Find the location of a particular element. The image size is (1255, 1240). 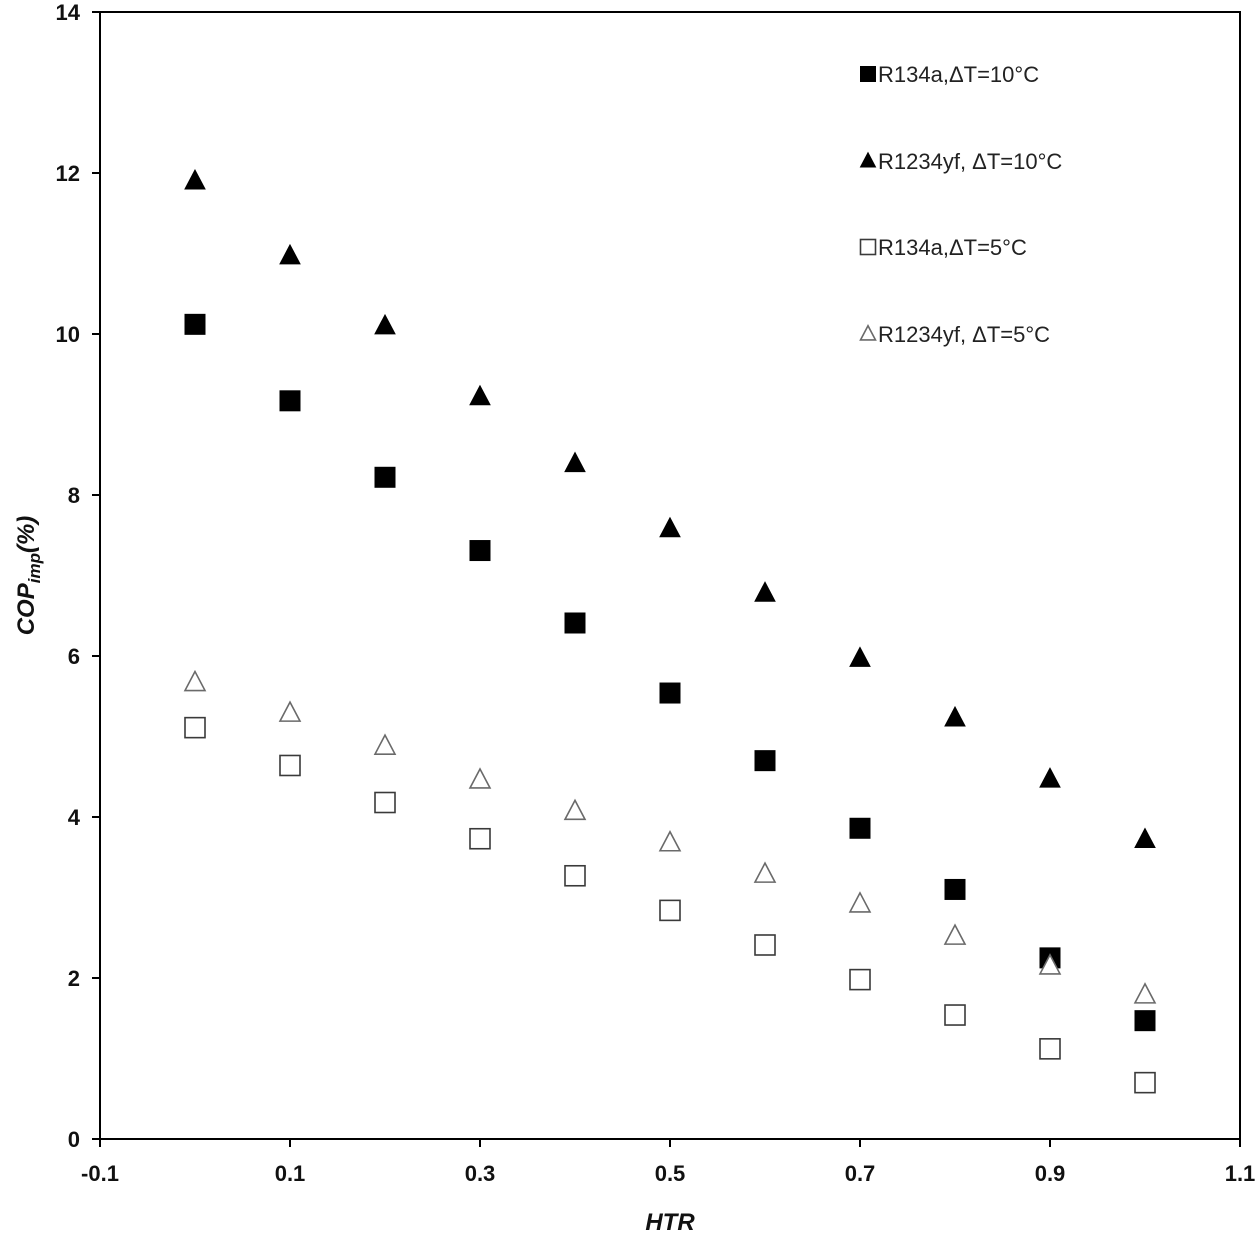

y-tick-label: 14 is located at coordinates (68, 12).